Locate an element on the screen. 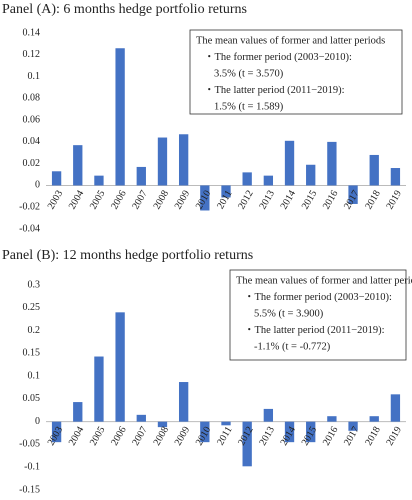 The image size is (412, 500). y-tick-label: 0.2 is located at coordinates (34, 330).